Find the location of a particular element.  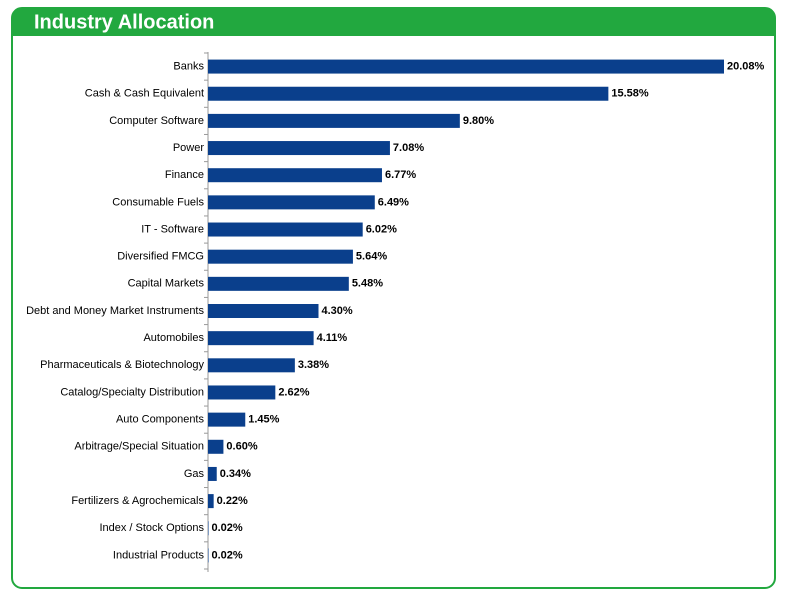

category-label: Arbitrage/Special Situation is located at coordinates (139, 447).